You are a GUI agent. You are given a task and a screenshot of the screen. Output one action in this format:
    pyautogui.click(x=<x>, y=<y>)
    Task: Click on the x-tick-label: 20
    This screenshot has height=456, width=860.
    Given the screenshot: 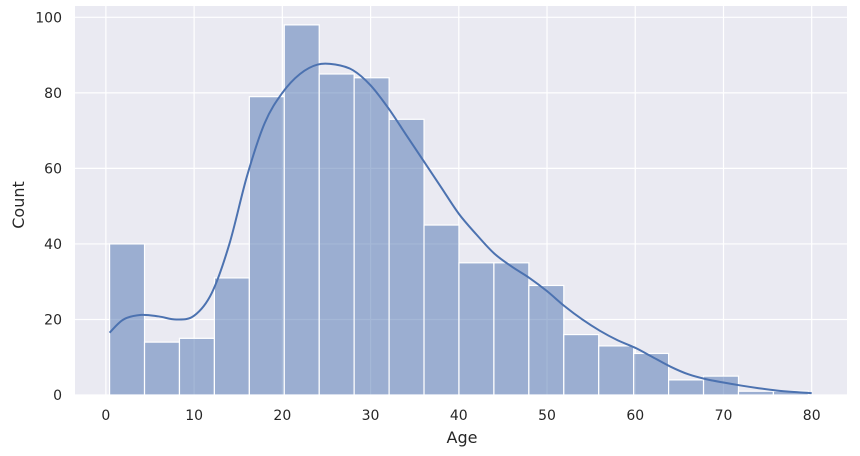 What is the action you would take?
    pyautogui.click(x=282, y=416)
    